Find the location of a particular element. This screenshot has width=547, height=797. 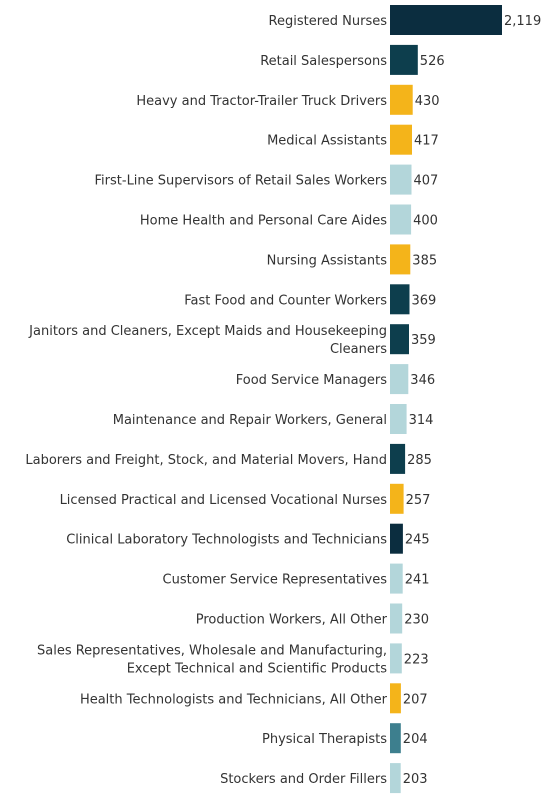

category-label-10: Maintenance and Repair Workers, General is located at coordinates (250, 420).